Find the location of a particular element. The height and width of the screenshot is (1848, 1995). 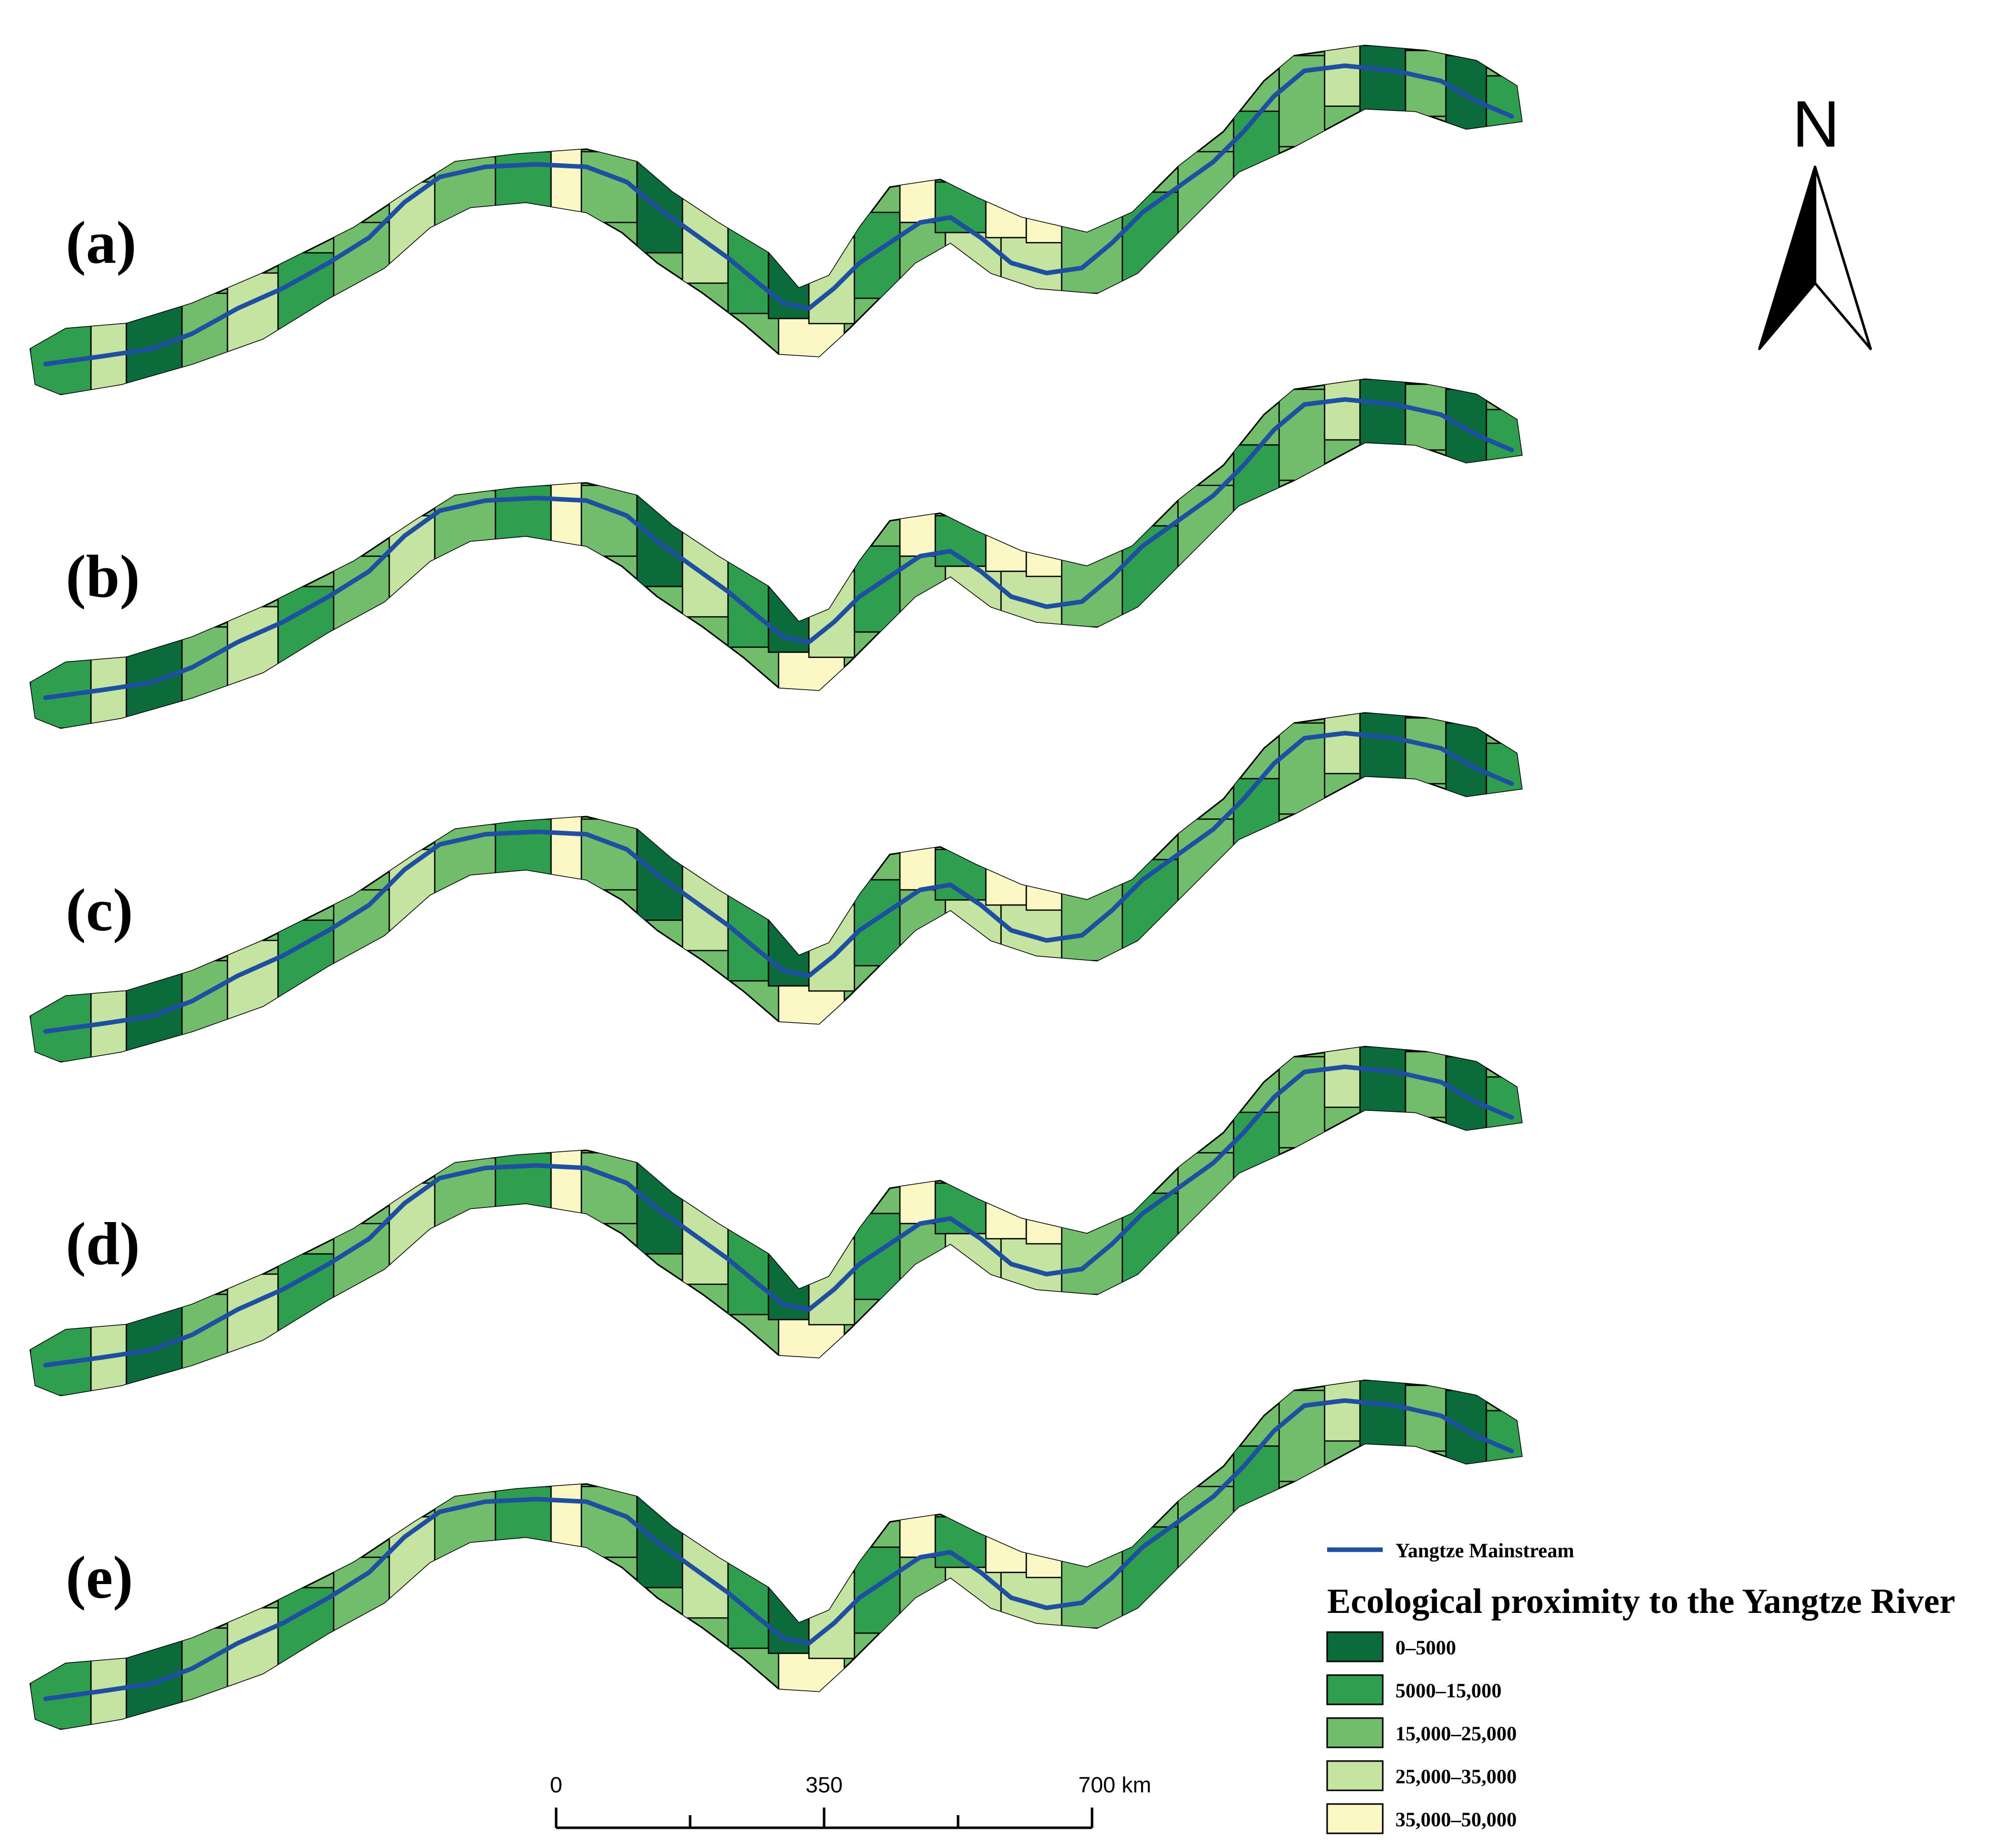

legend-class-0: 0–5000 is located at coordinates (1425, 1648).